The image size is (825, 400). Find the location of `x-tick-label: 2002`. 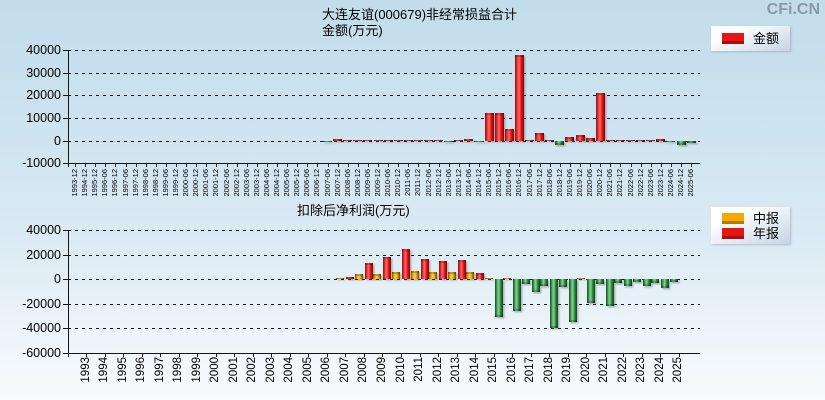

x-tick-label: 2002 is located at coordinates (252, 370).